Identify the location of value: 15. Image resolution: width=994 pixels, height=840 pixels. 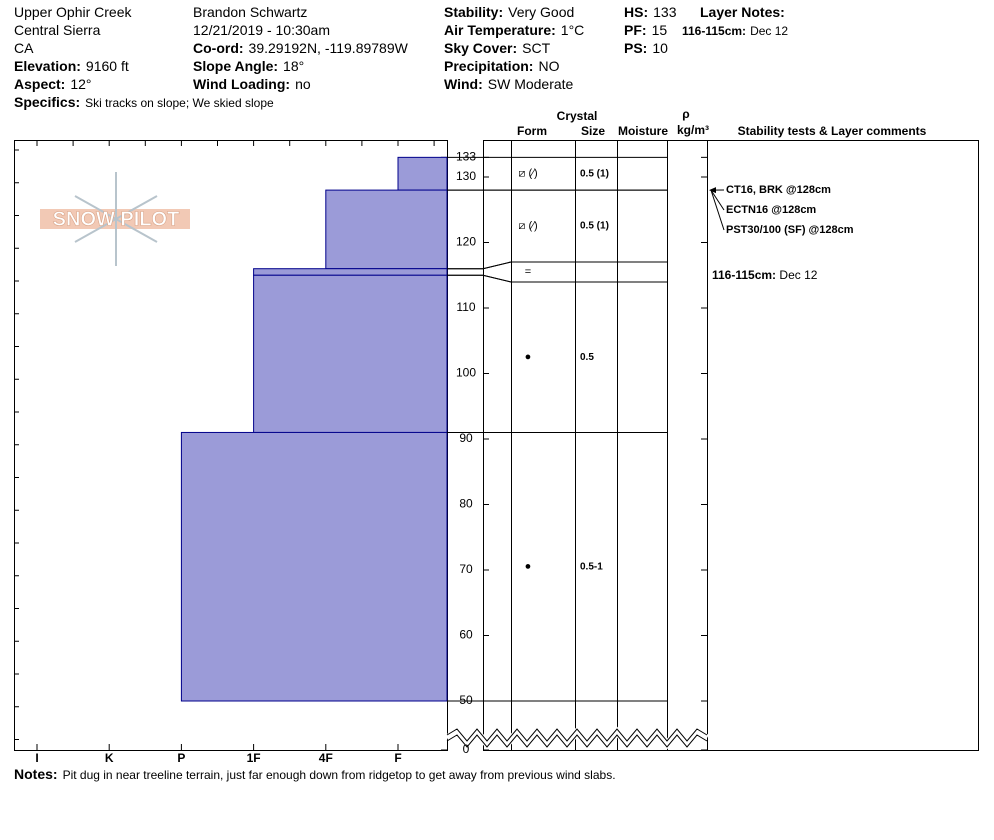
(659, 30).